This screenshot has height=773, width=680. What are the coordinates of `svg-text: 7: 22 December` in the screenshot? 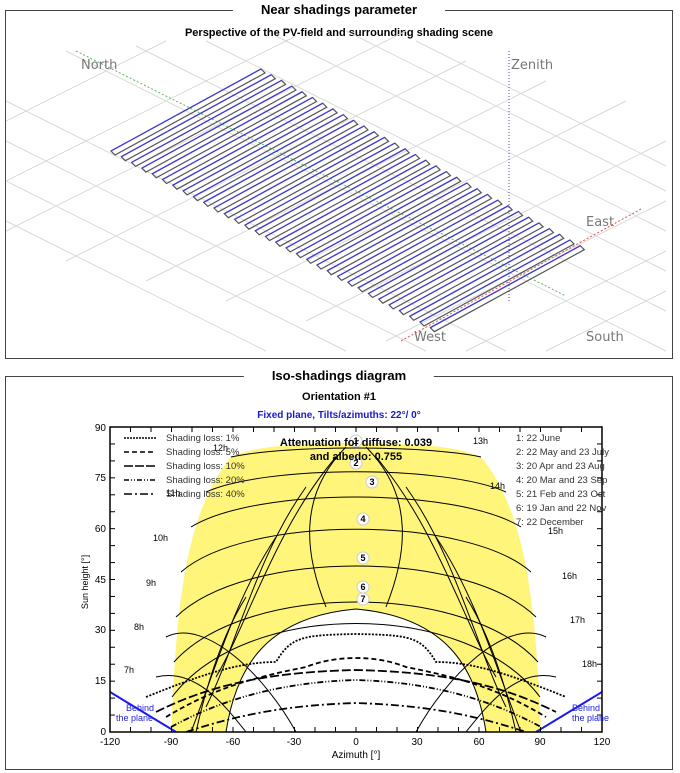 It's located at (550, 522).